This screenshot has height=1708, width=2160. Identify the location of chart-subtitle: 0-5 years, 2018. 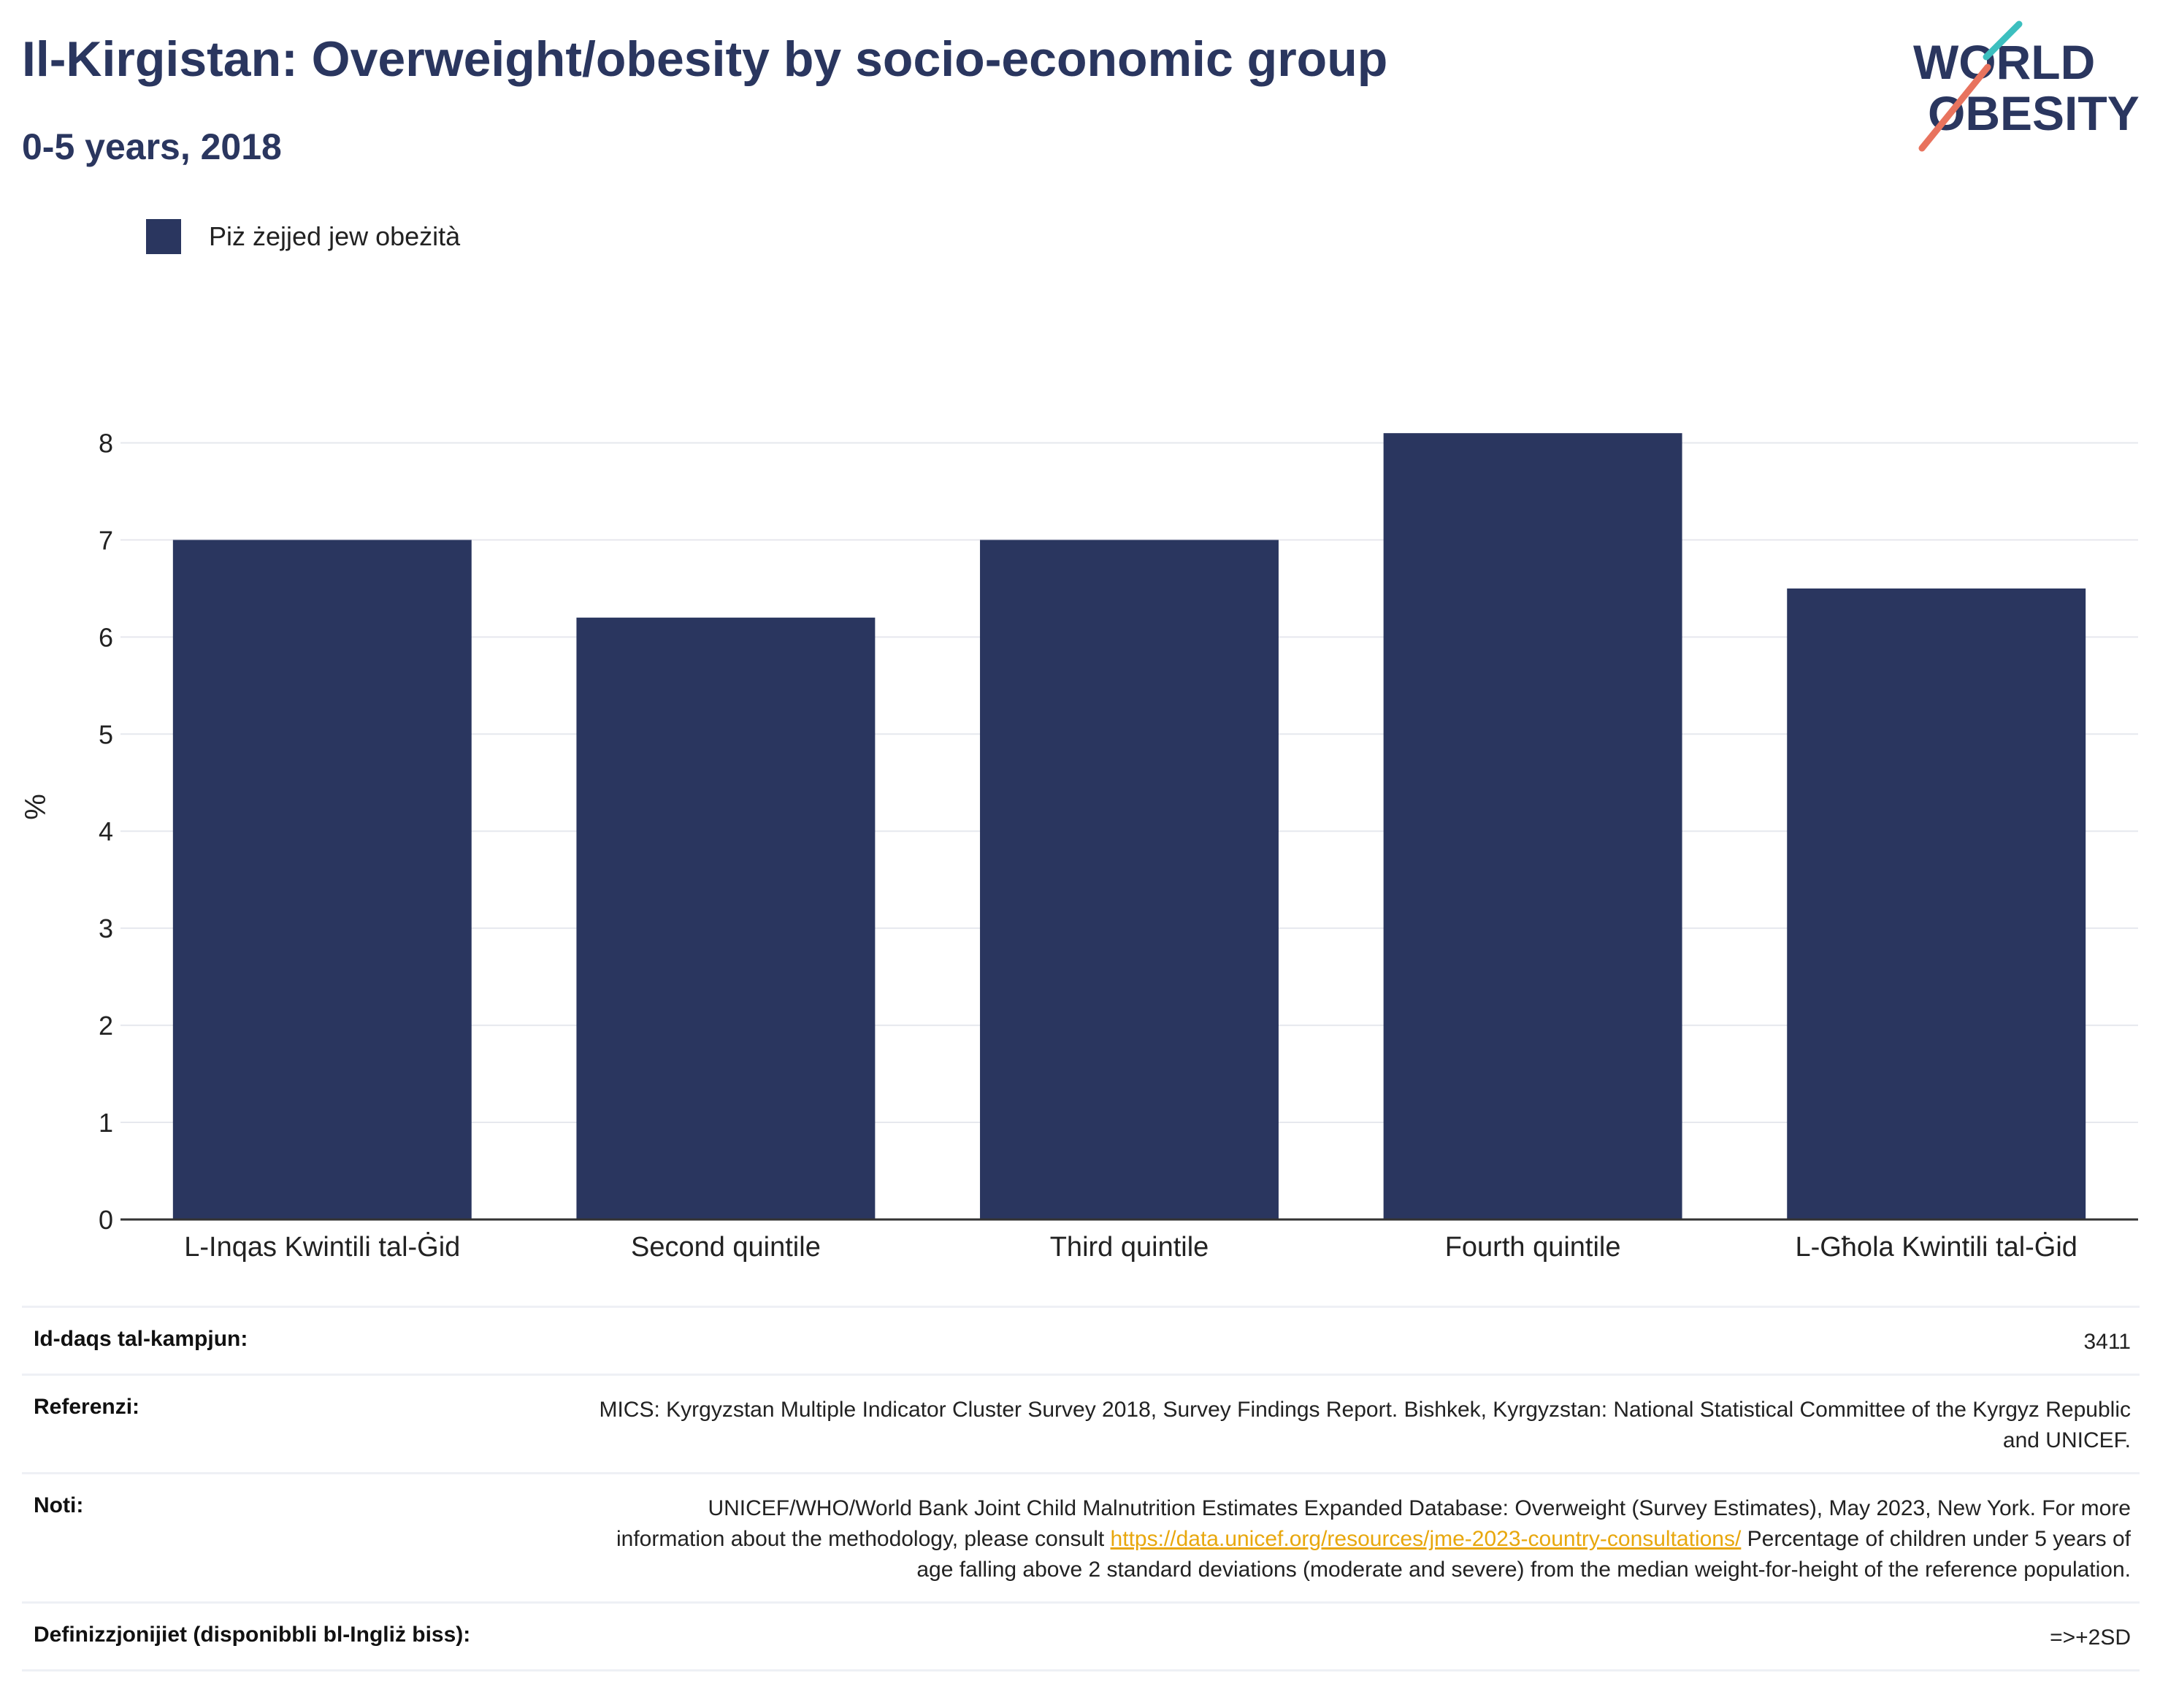
(152, 146).